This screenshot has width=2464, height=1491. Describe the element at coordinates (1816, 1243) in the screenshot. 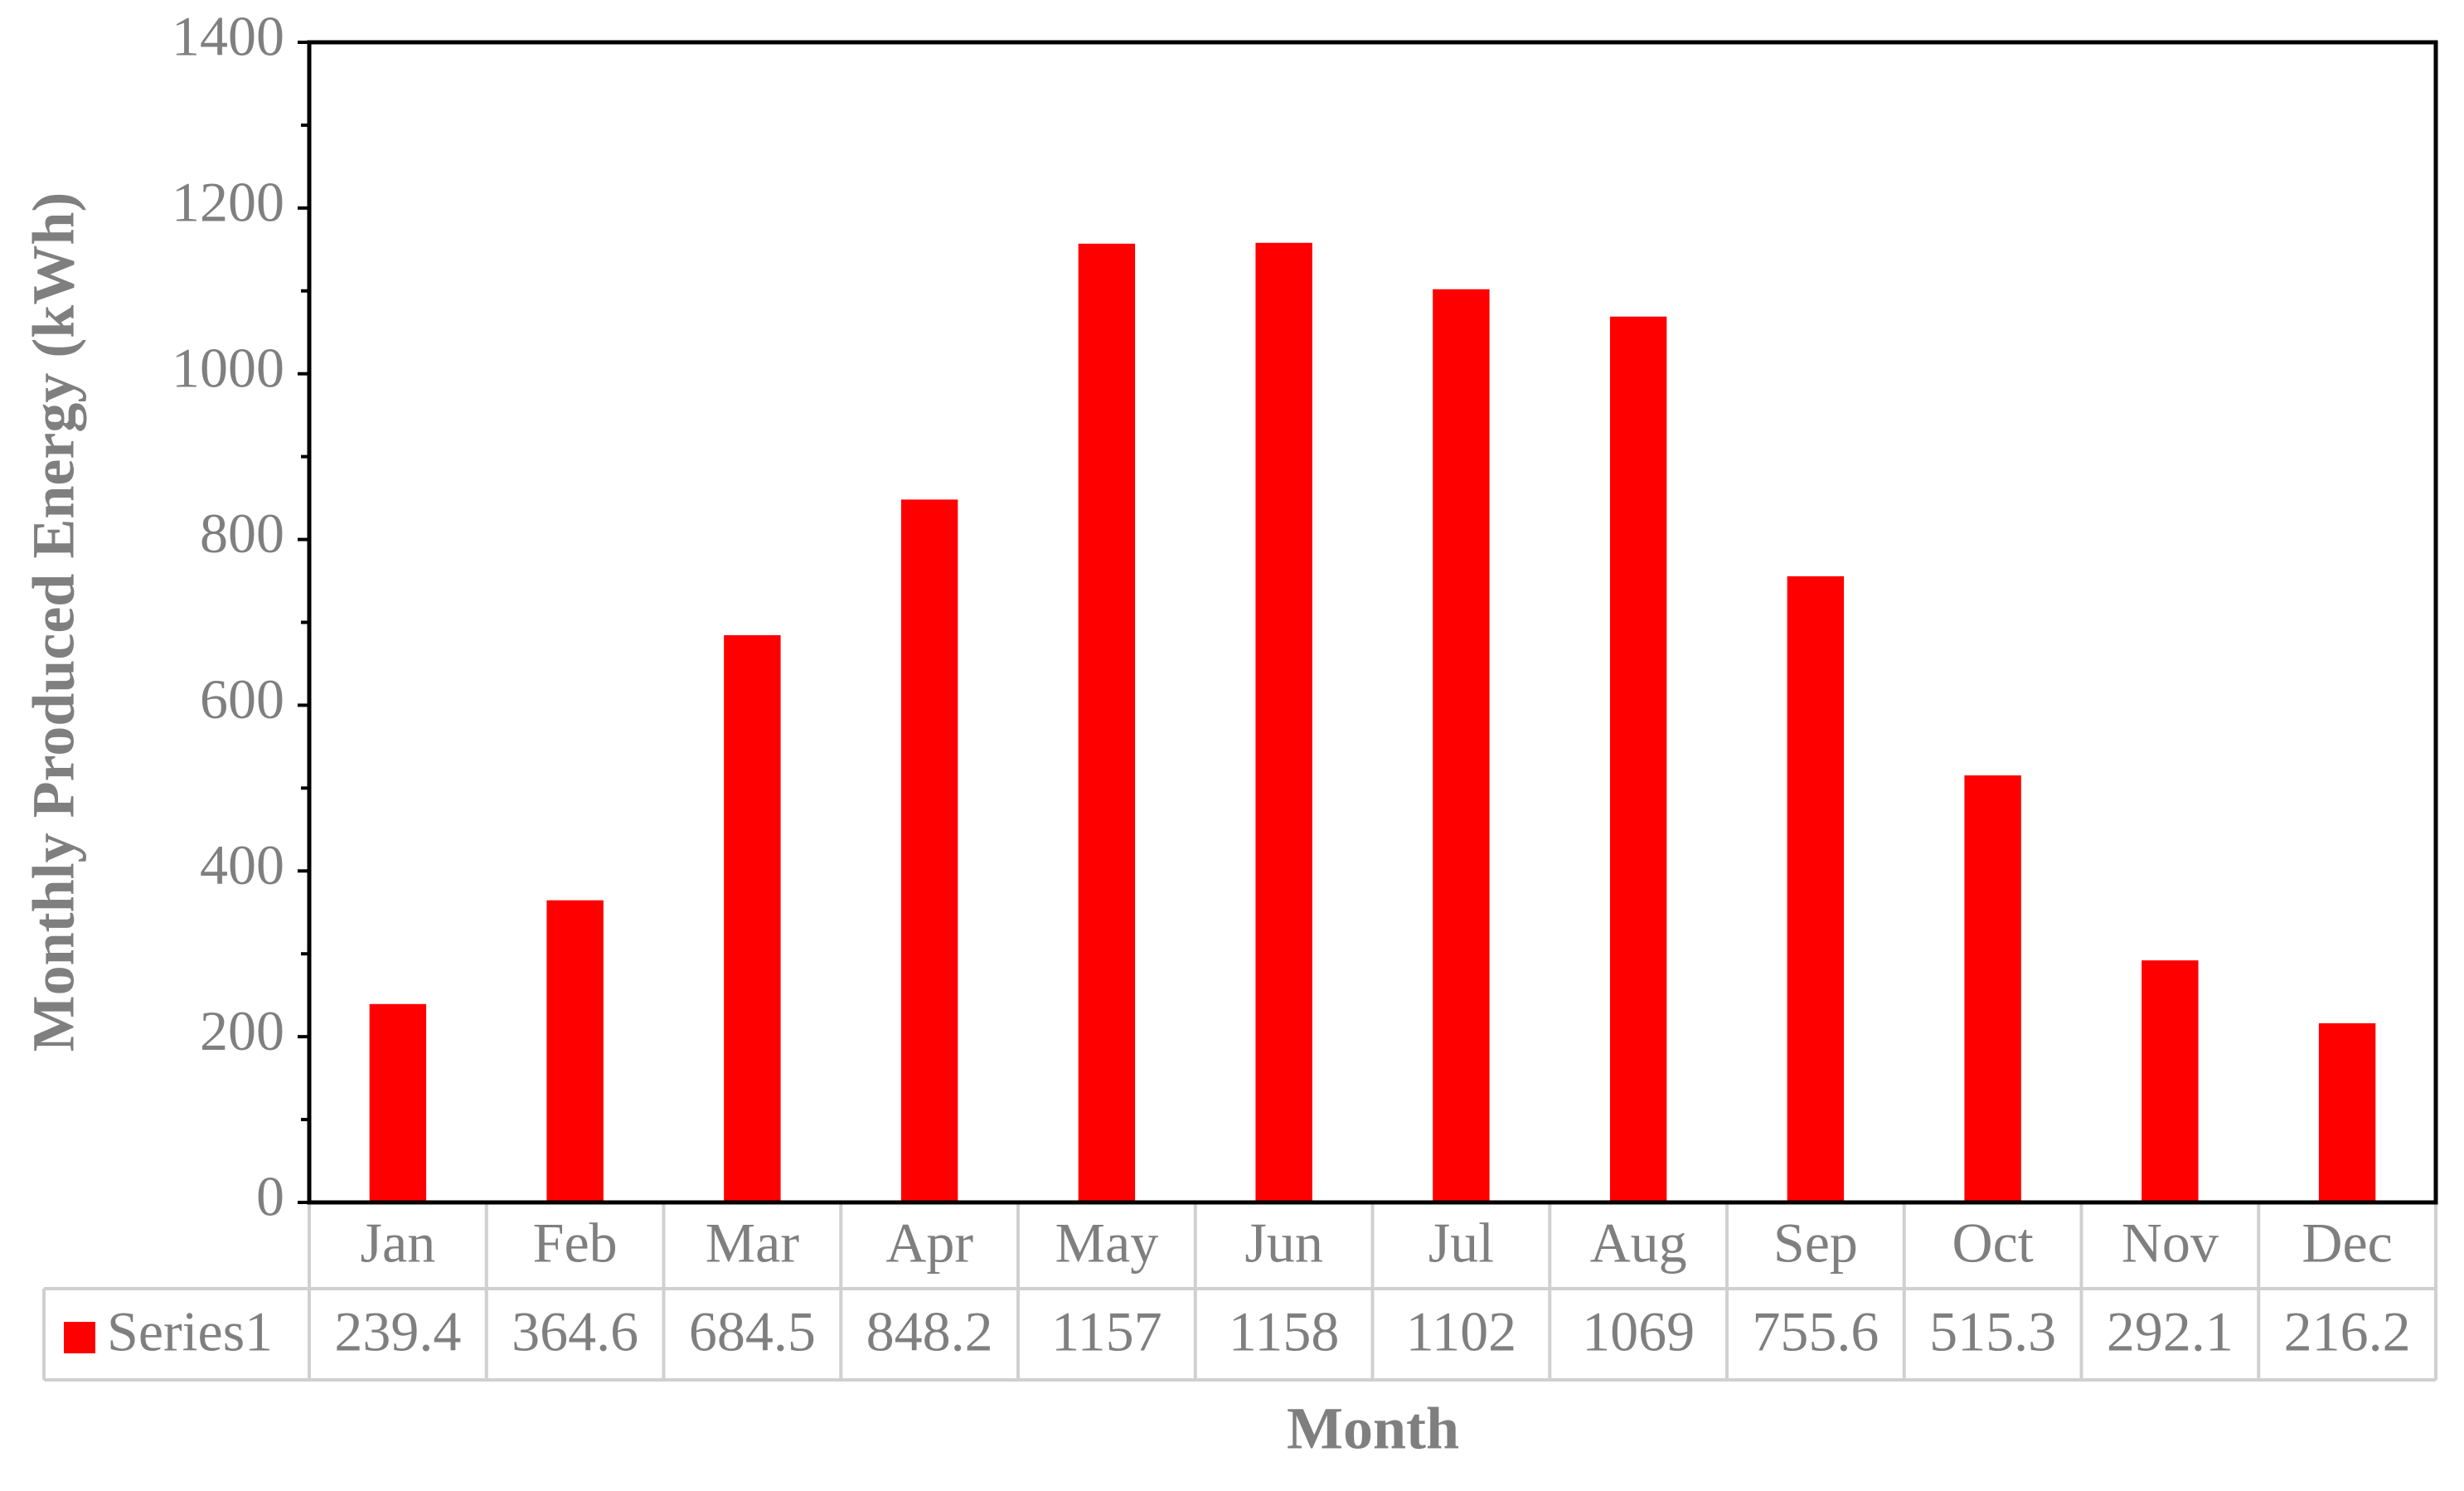

I see `x-tick-label: Sep` at that location.